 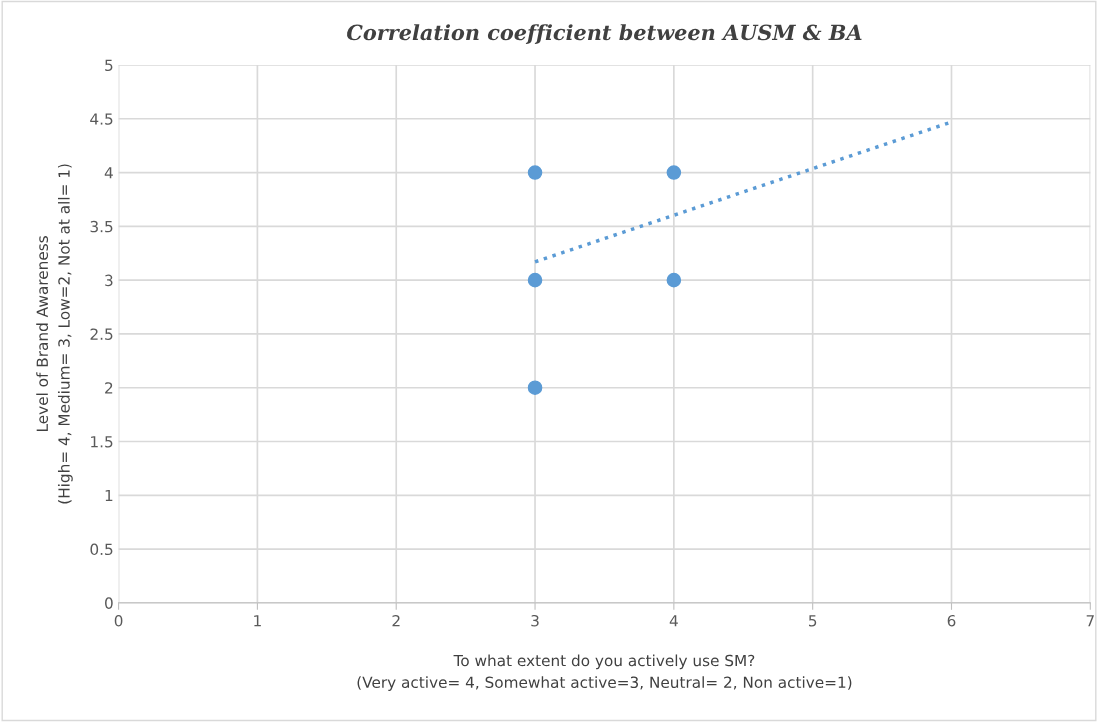 What do you see at coordinates (951, 620) in the screenshot?
I see `x-tick-label: 6` at bounding box center [951, 620].